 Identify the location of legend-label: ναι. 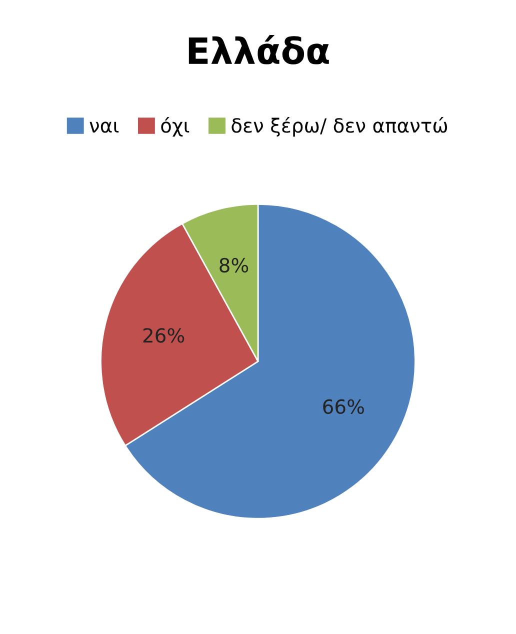
(104, 127).